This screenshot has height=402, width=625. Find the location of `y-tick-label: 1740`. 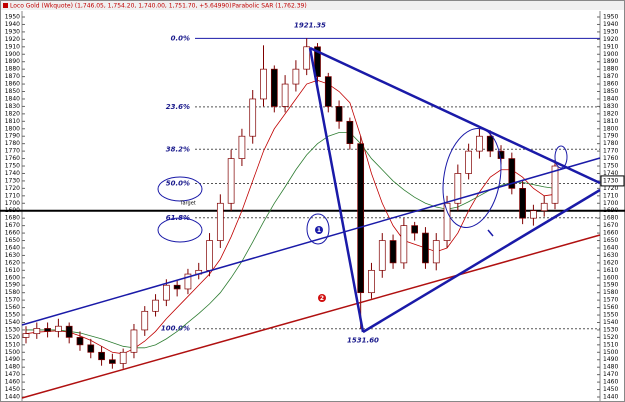

y-tick-label: 1740 is located at coordinates (610, 173).